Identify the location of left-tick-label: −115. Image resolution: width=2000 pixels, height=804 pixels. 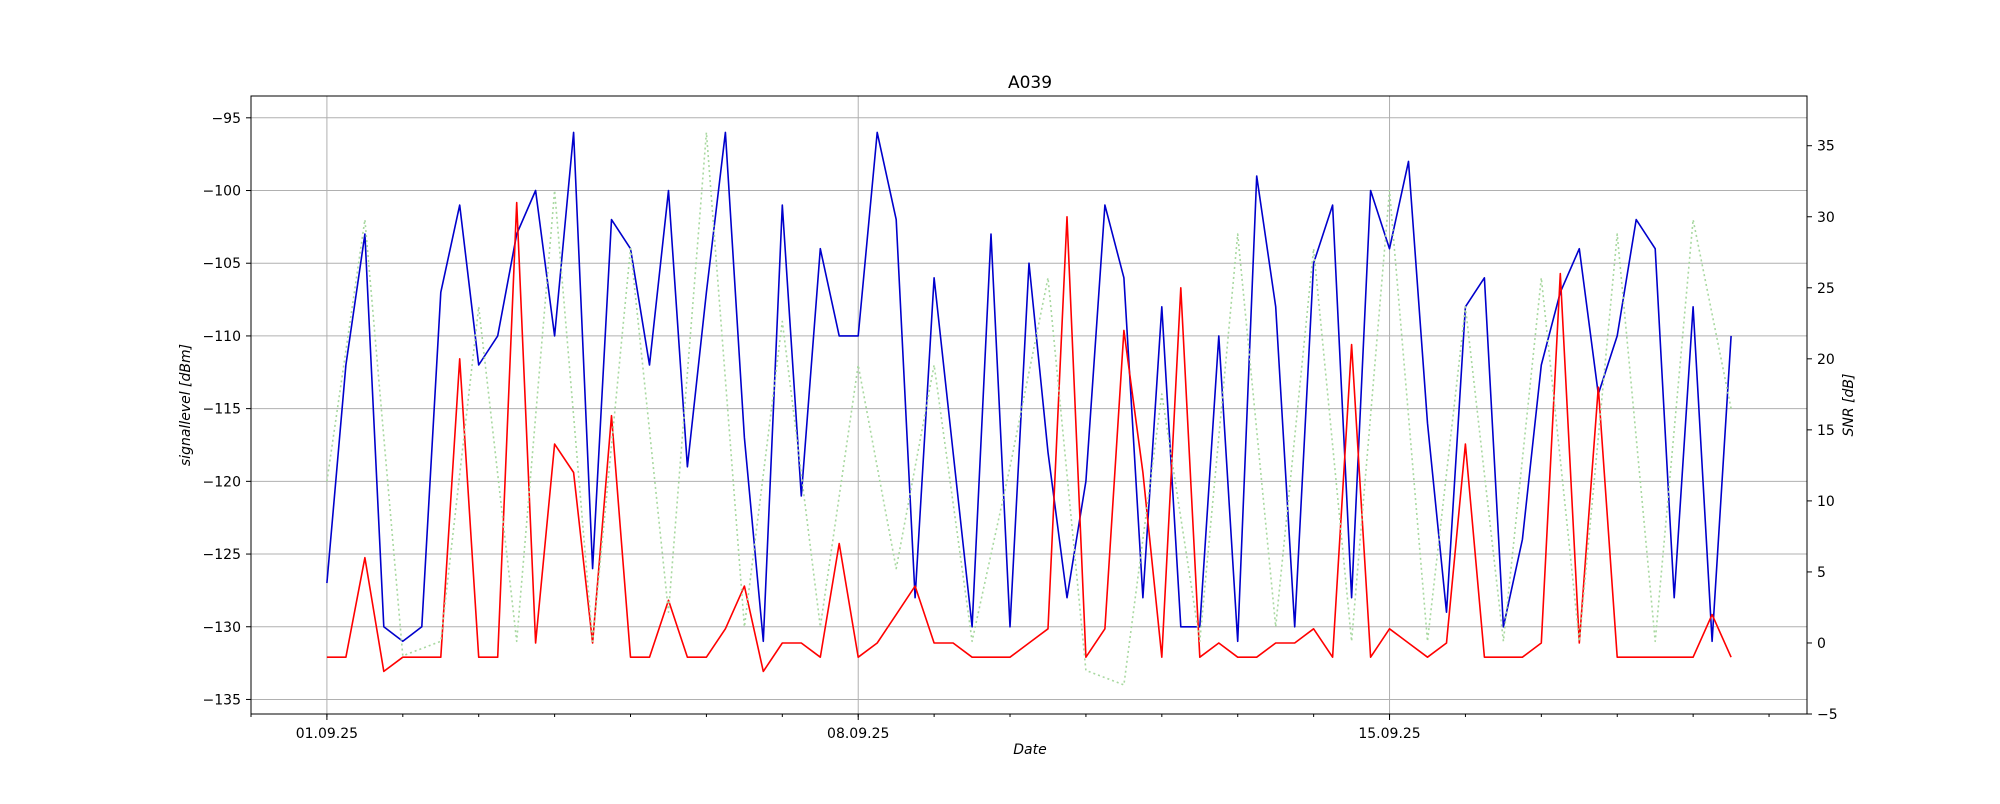
(222, 410).